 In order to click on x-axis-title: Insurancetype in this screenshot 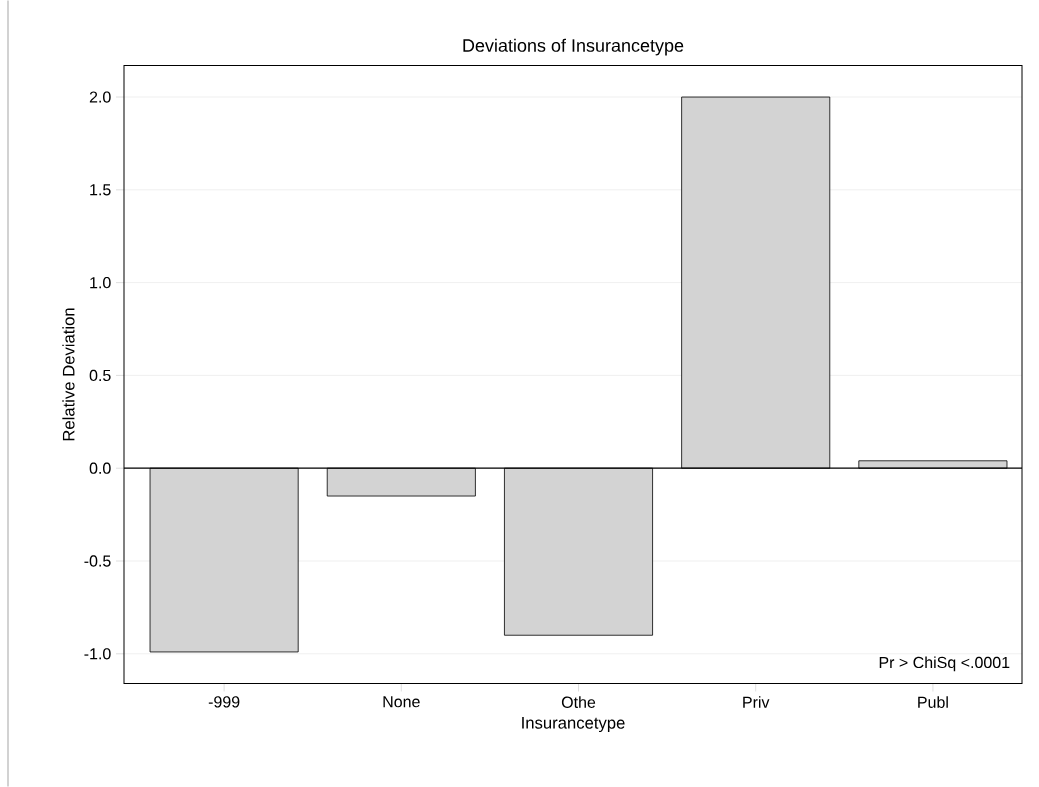, I will do `click(573, 725)`.